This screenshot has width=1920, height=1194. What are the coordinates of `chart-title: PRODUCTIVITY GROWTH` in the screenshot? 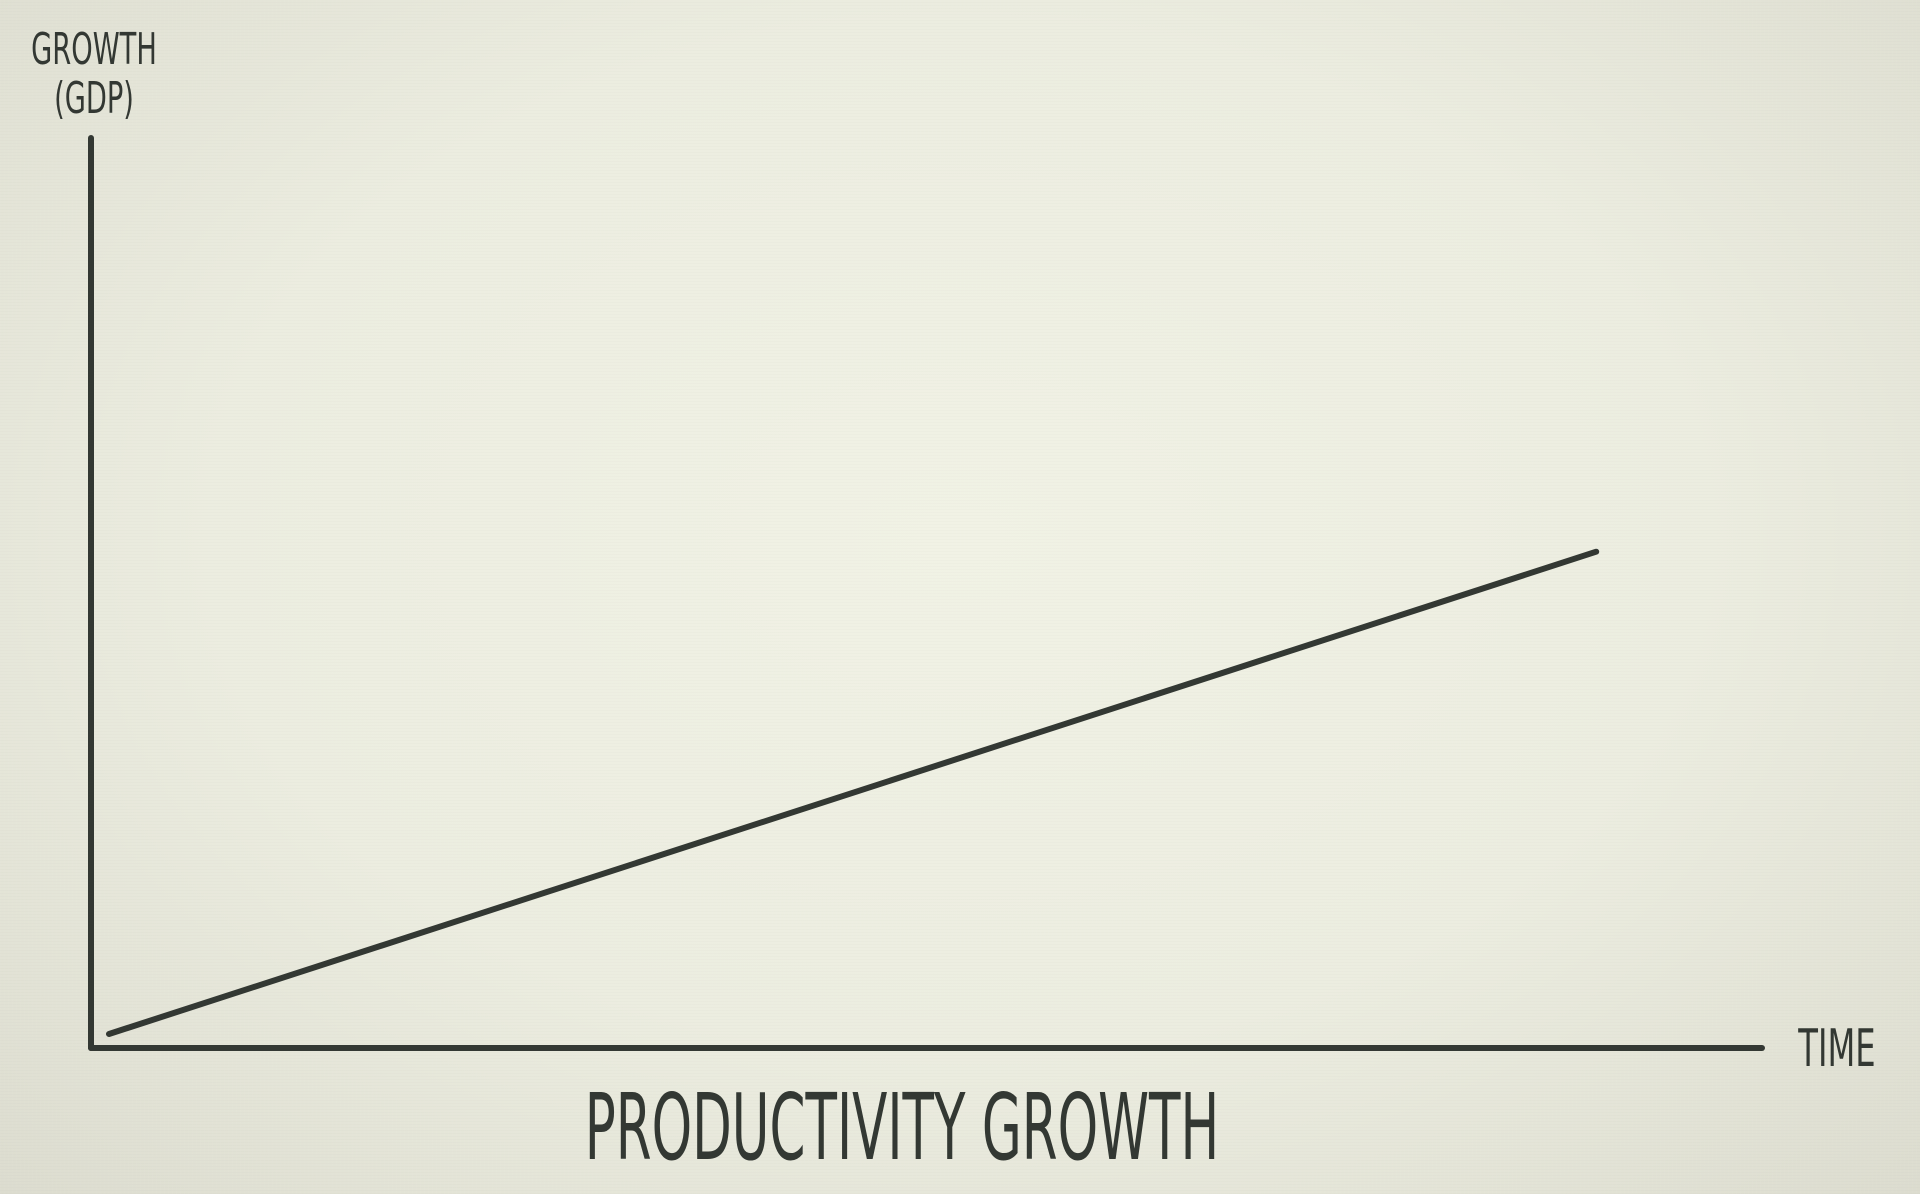 It's located at (902, 1127).